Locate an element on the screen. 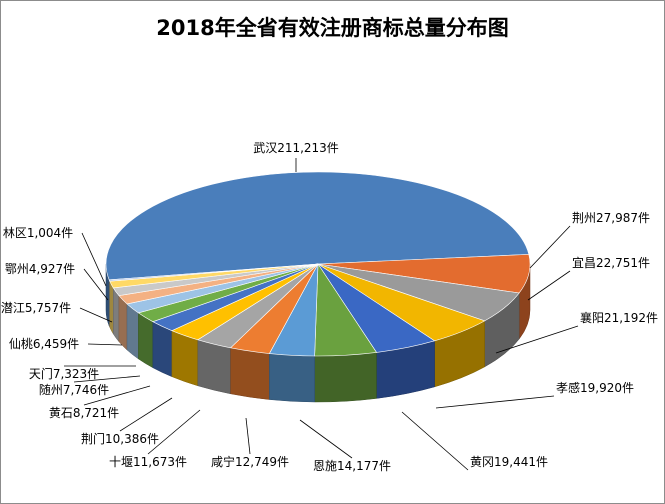  slice-label-十堰: 十堰11,673件 is located at coordinates (148, 462).